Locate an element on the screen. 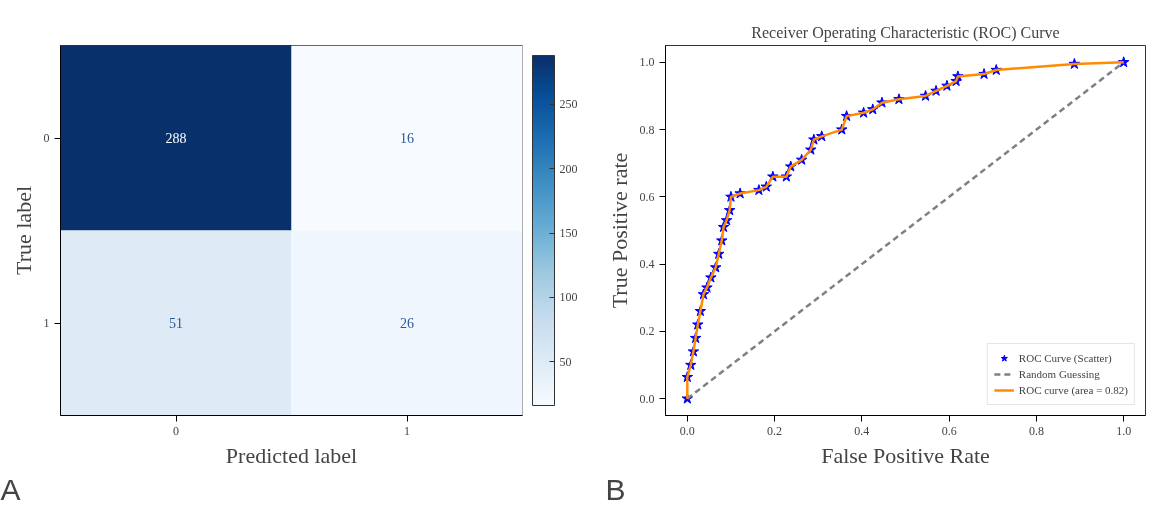 This screenshot has height=510, width=1153. y-tick-label: 1.0 is located at coordinates (647, 62).